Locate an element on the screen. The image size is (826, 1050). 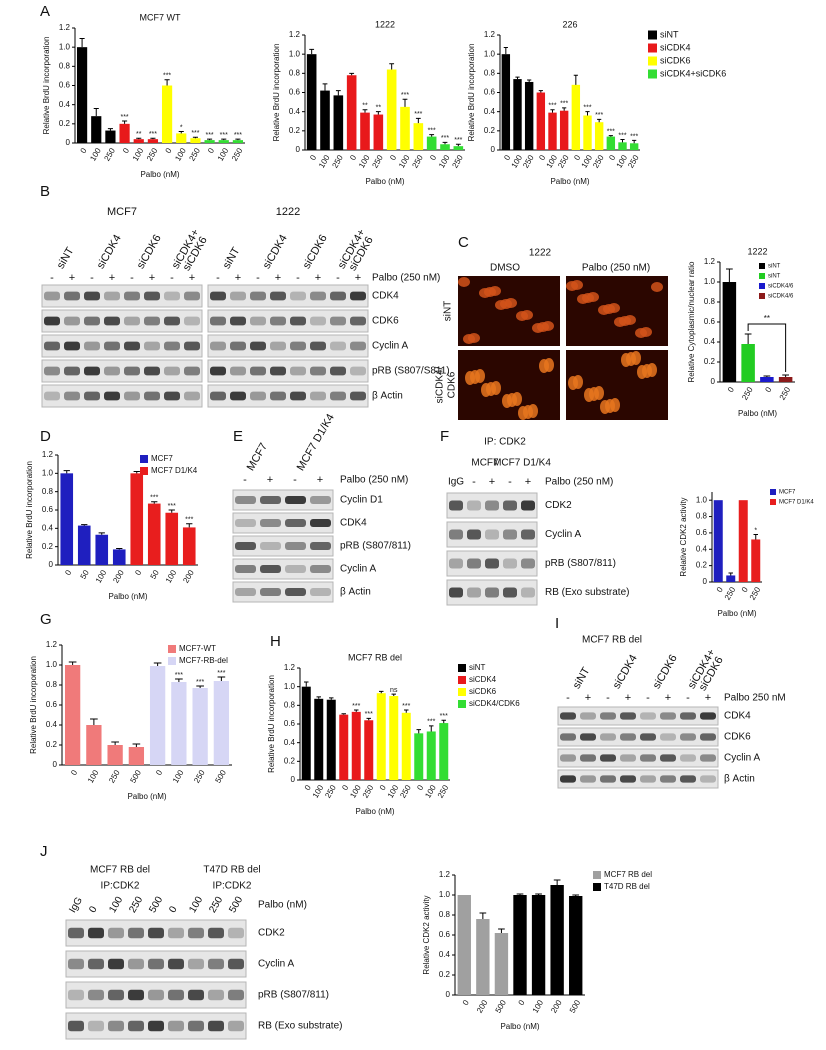
lane-label: 0 is located at coordinates (93, 909).